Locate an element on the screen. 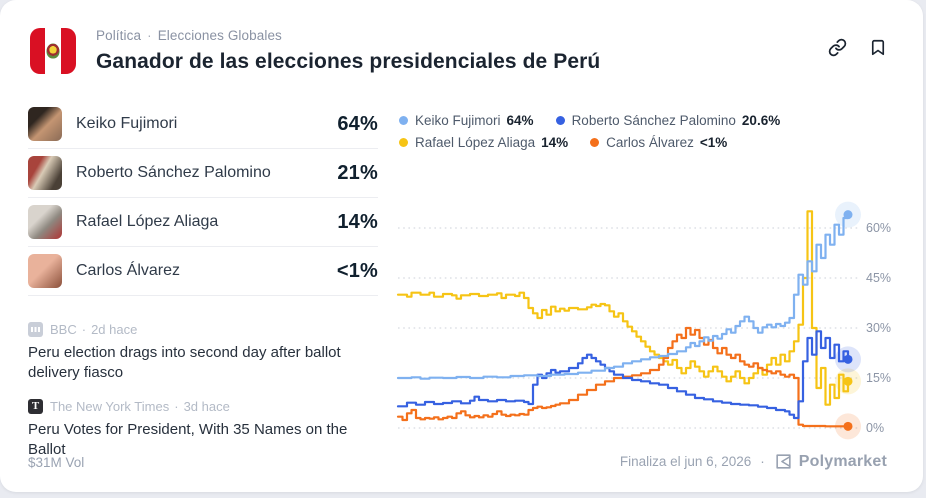 The image size is (926, 498). volume-label: $31M Vol is located at coordinates (56, 462).